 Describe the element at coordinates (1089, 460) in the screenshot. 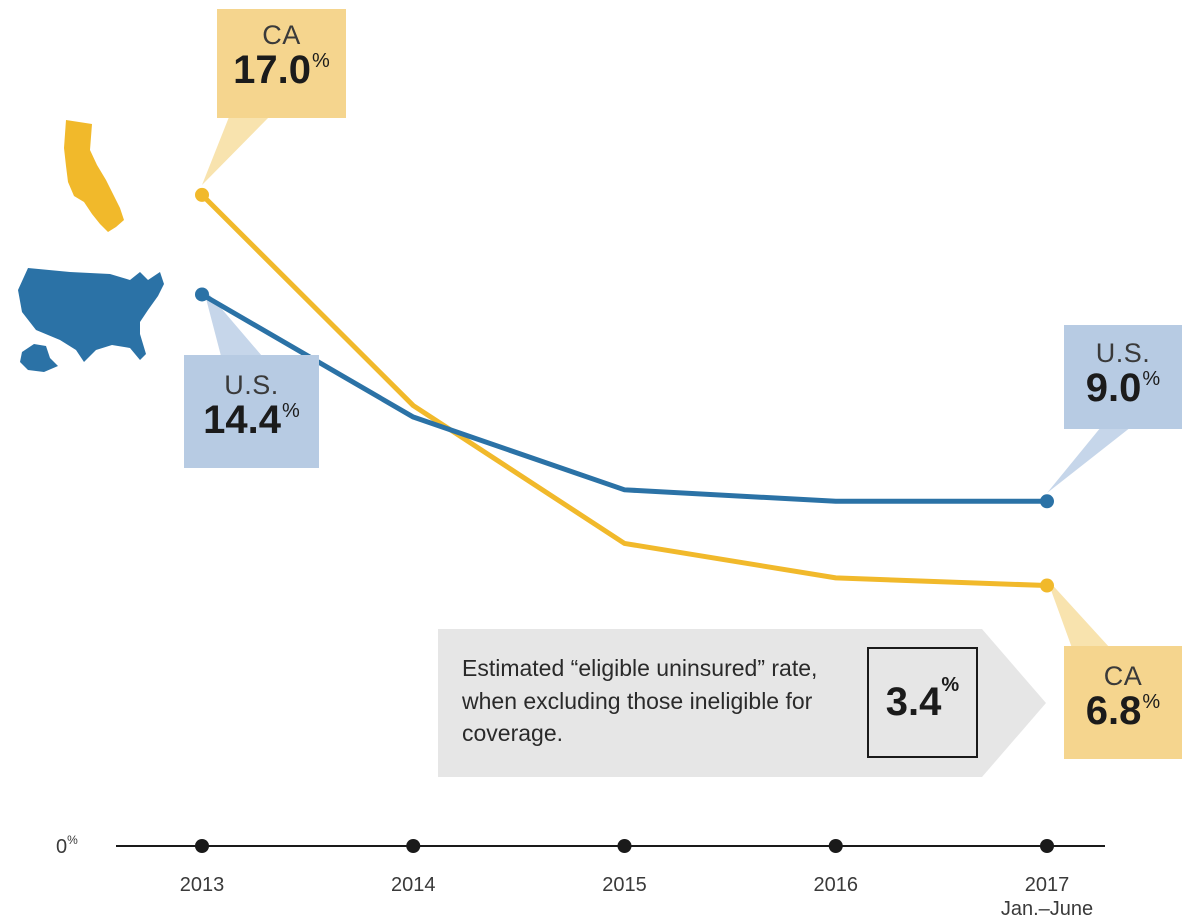

I see `us-end-pointer` at that location.